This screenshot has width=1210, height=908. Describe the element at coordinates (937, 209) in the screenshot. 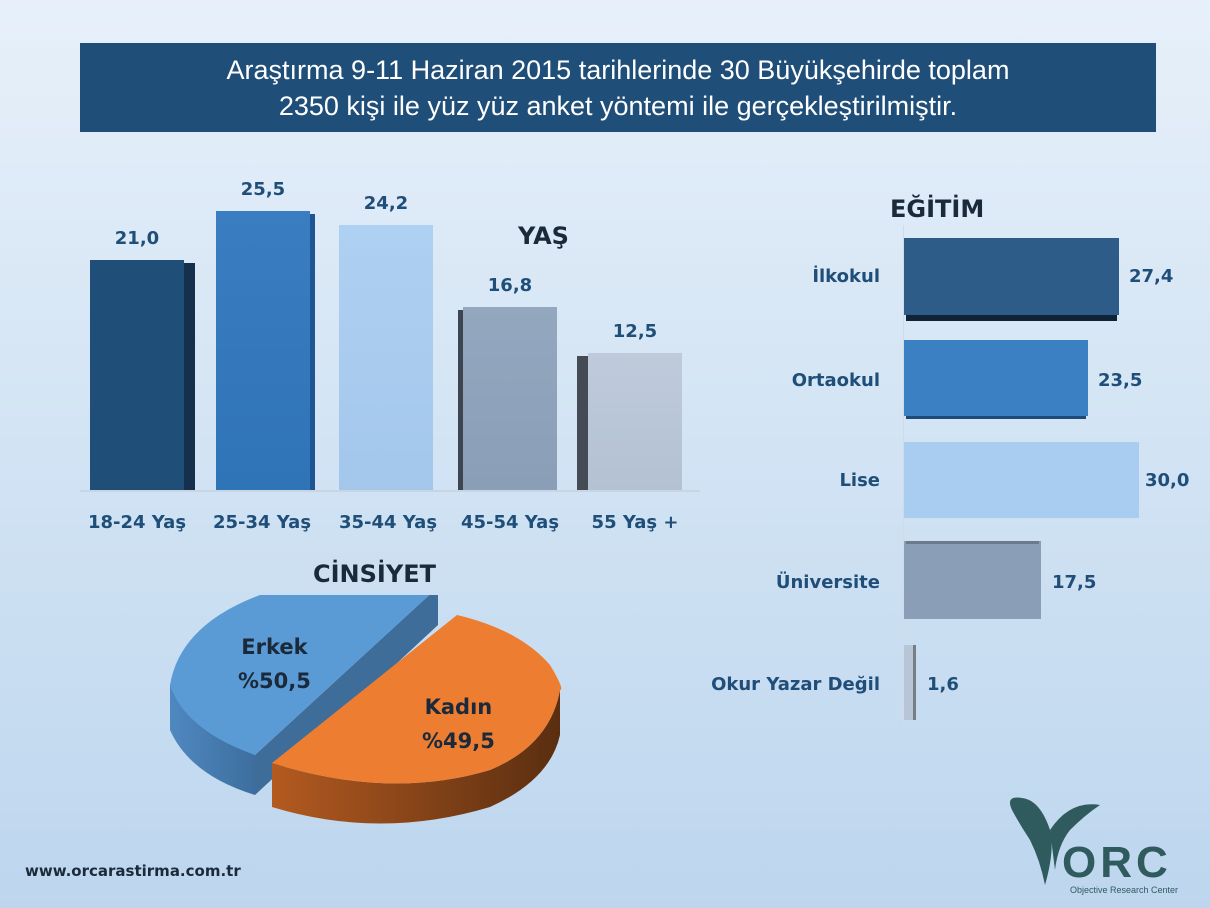

I see `education-chart-title: EĞİTİM` at that location.